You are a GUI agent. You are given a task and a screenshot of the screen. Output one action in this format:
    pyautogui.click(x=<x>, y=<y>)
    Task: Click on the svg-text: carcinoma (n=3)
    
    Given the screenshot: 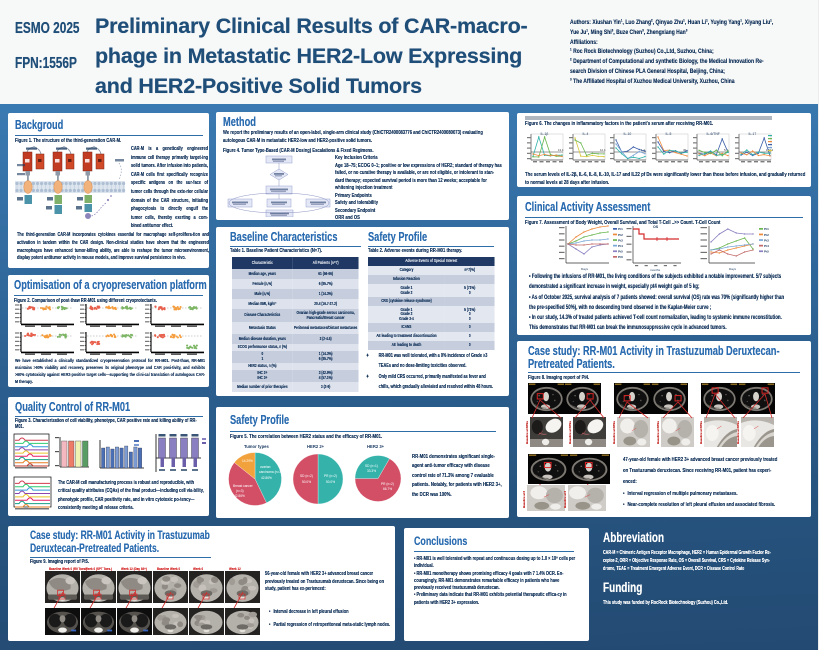 What is the action you would take?
    pyautogui.click(x=270, y=472)
    